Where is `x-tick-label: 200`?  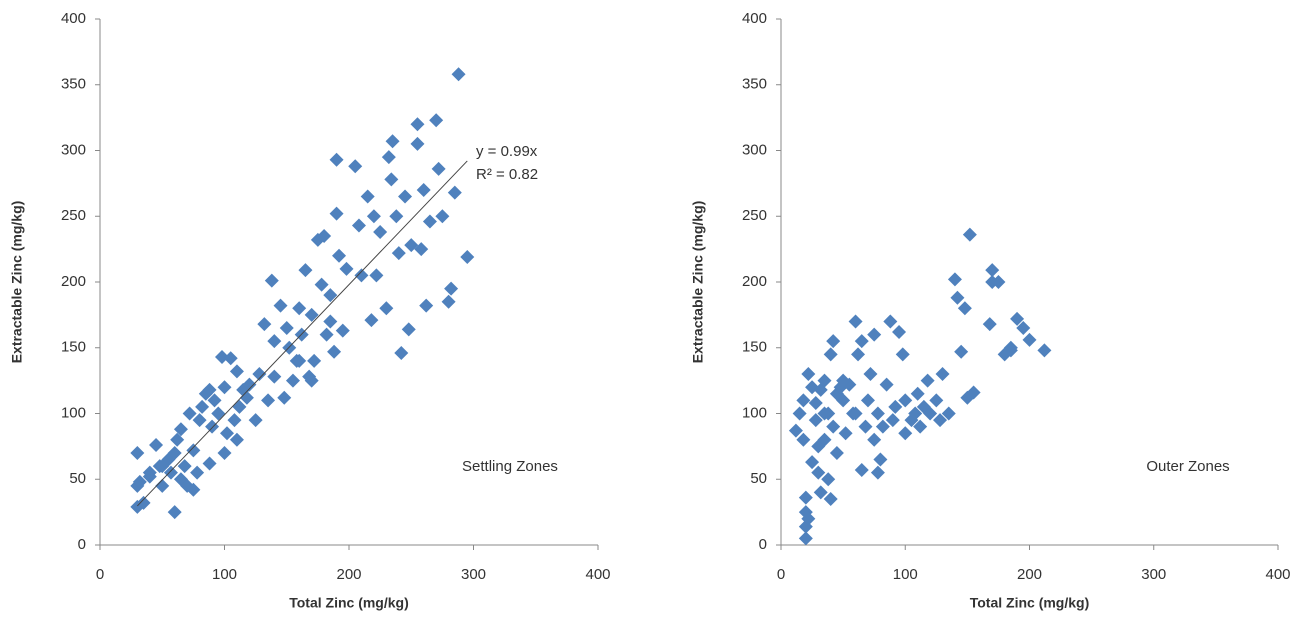
x-tick-label: 200 is located at coordinates (1029, 574).